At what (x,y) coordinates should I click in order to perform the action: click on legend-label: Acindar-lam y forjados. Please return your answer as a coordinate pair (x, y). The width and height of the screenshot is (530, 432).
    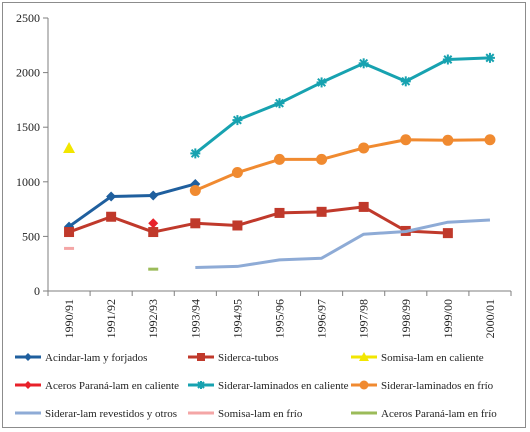
    Looking at the image, I should click on (96, 358).